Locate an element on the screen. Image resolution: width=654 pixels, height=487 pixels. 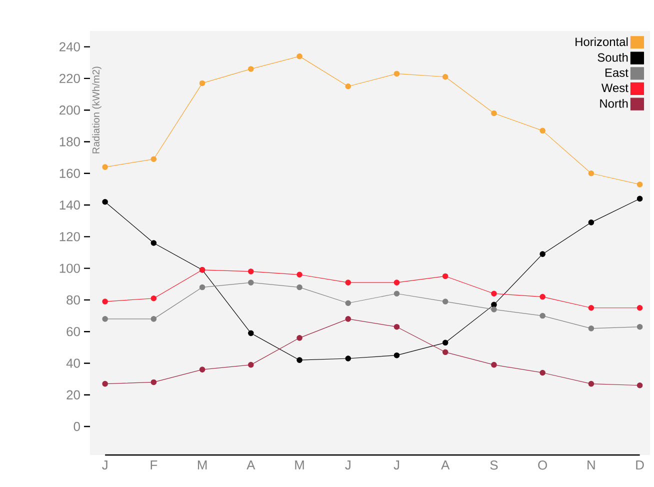
y-tick-label: 220 is located at coordinates (70, 79).